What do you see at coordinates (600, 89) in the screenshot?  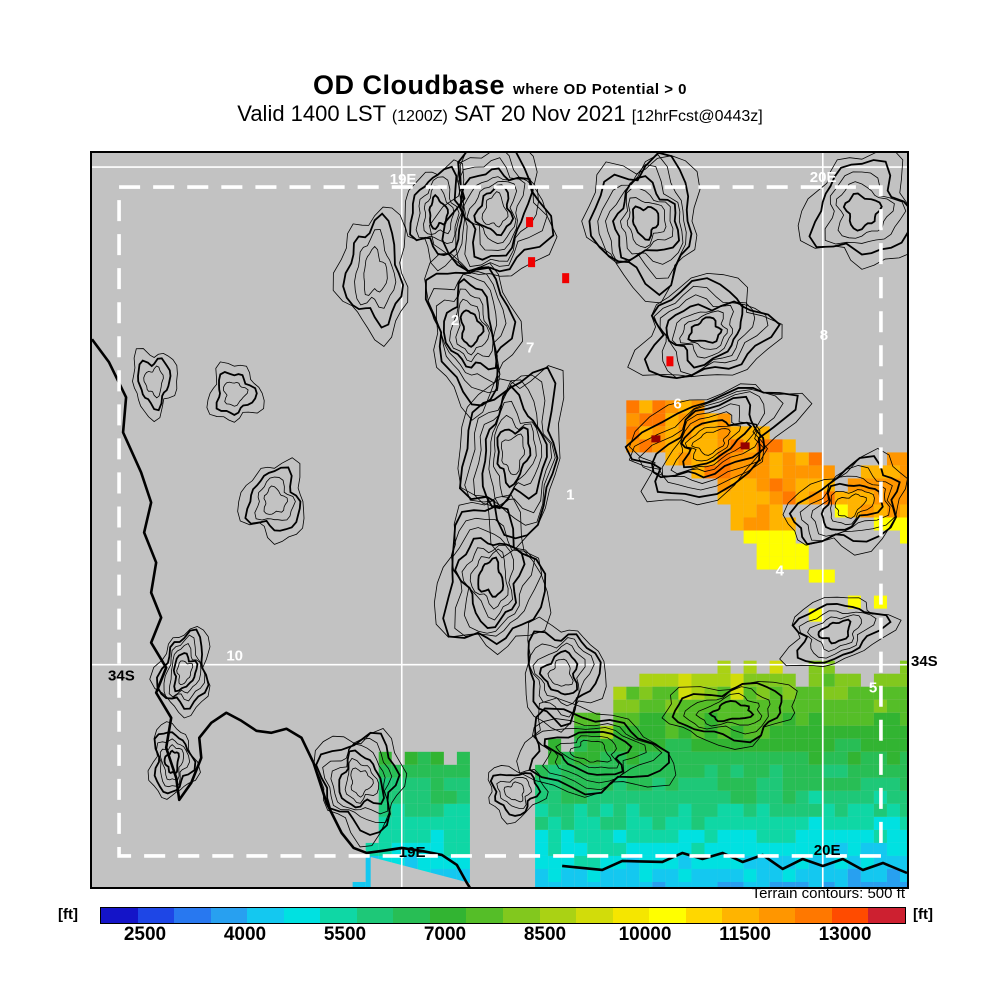 I see `title-qualifier: where OD Potential > 0` at bounding box center [600, 89].